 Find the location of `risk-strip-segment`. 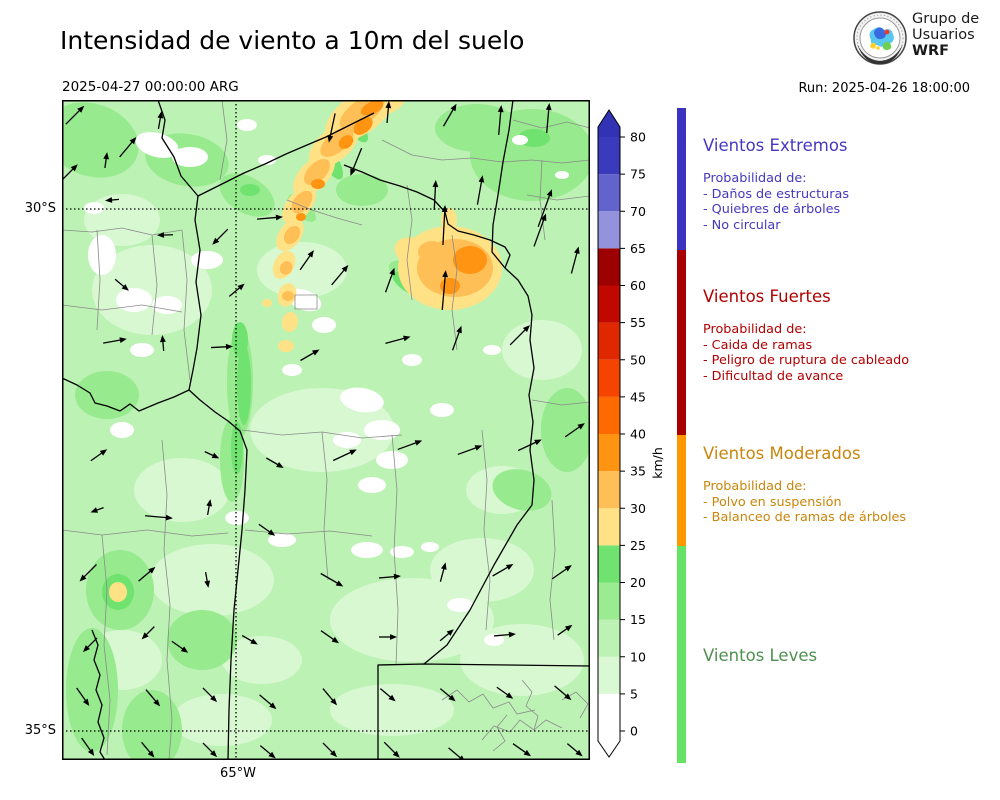

risk-strip-segment is located at coordinates (681, 179).